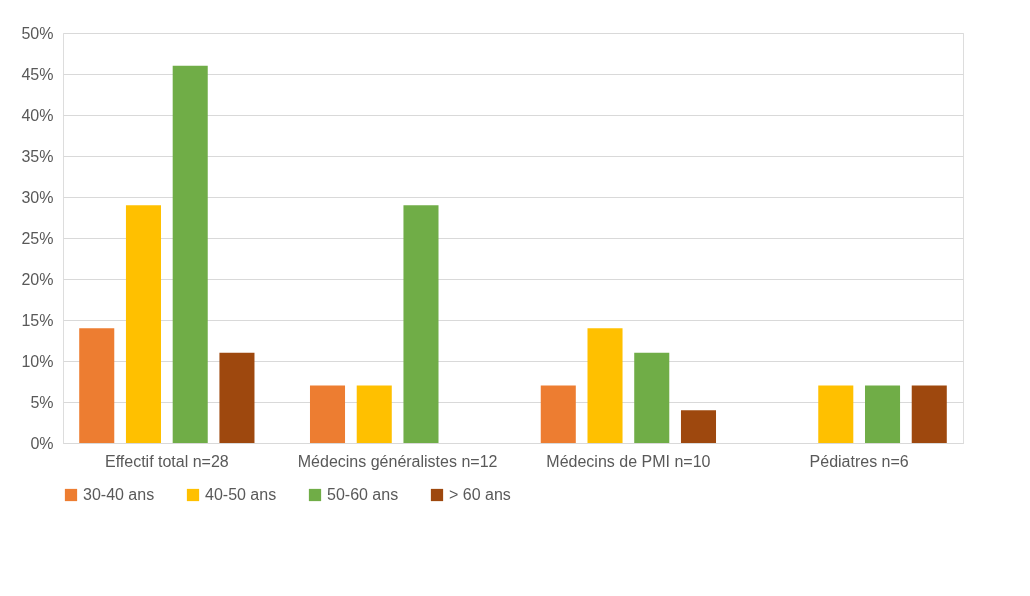 This screenshot has width=1030, height=596. Describe the element at coordinates (119, 494) in the screenshot. I see `legend-label: 30-40 ans` at that location.